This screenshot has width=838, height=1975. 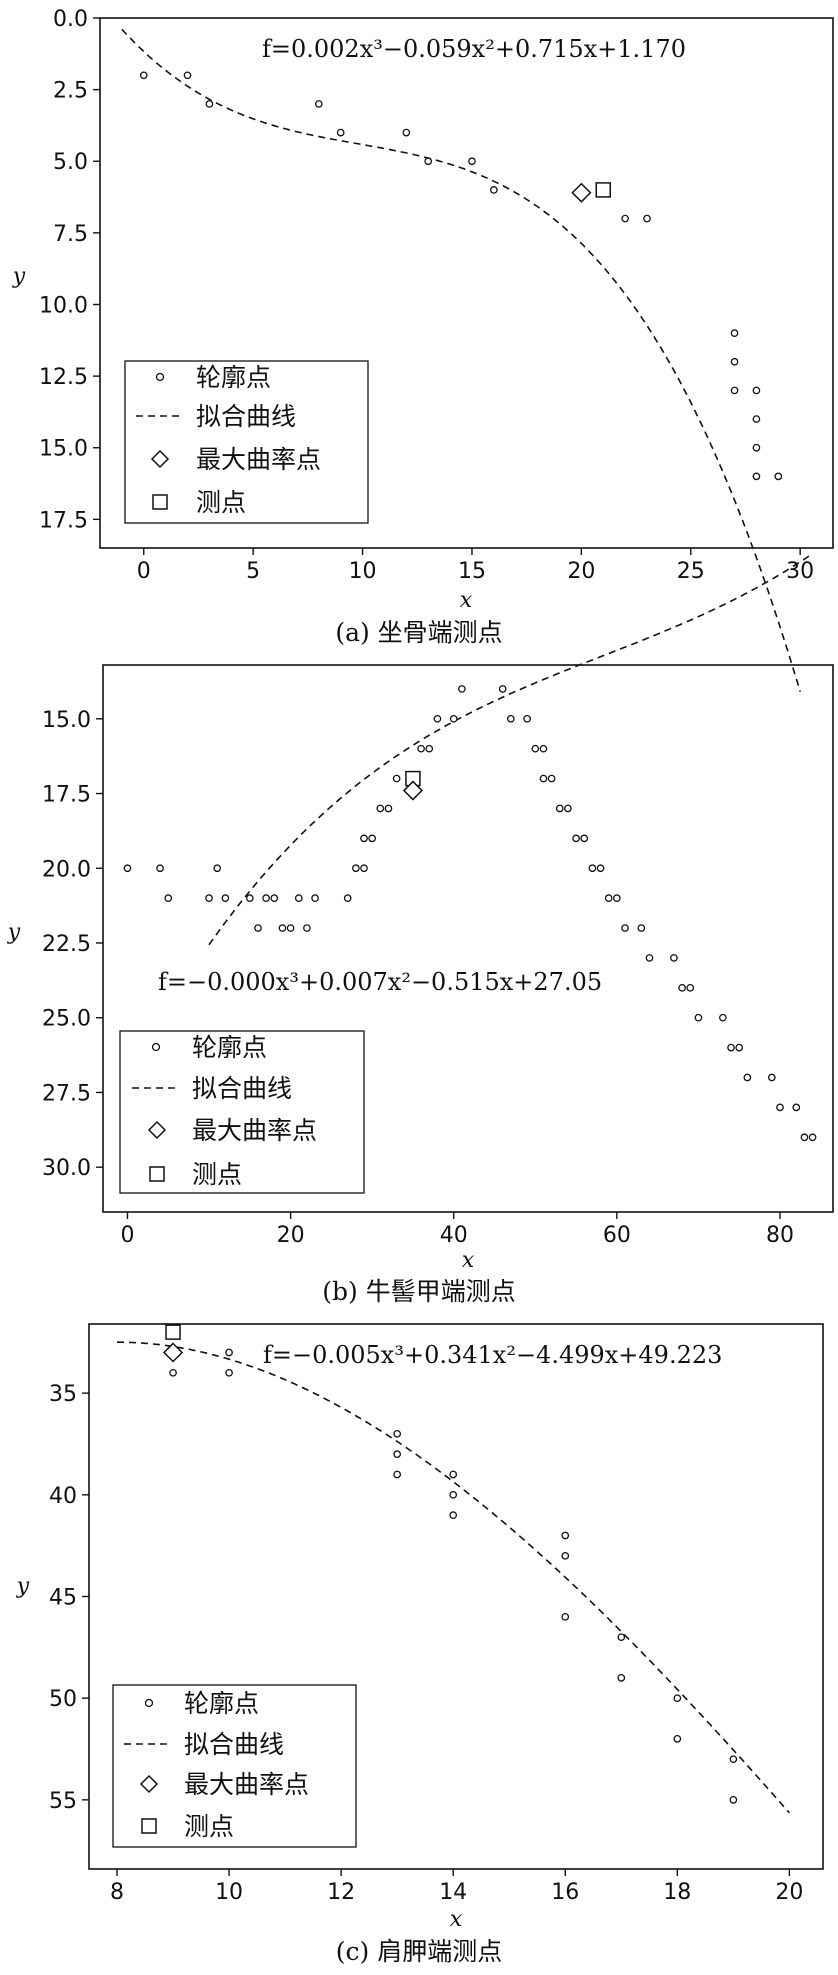 I want to click on y-ticks: 0.0 2.5 5.0 7.5 10.0 12.5 15.0 17.5, so click(x=69, y=270).